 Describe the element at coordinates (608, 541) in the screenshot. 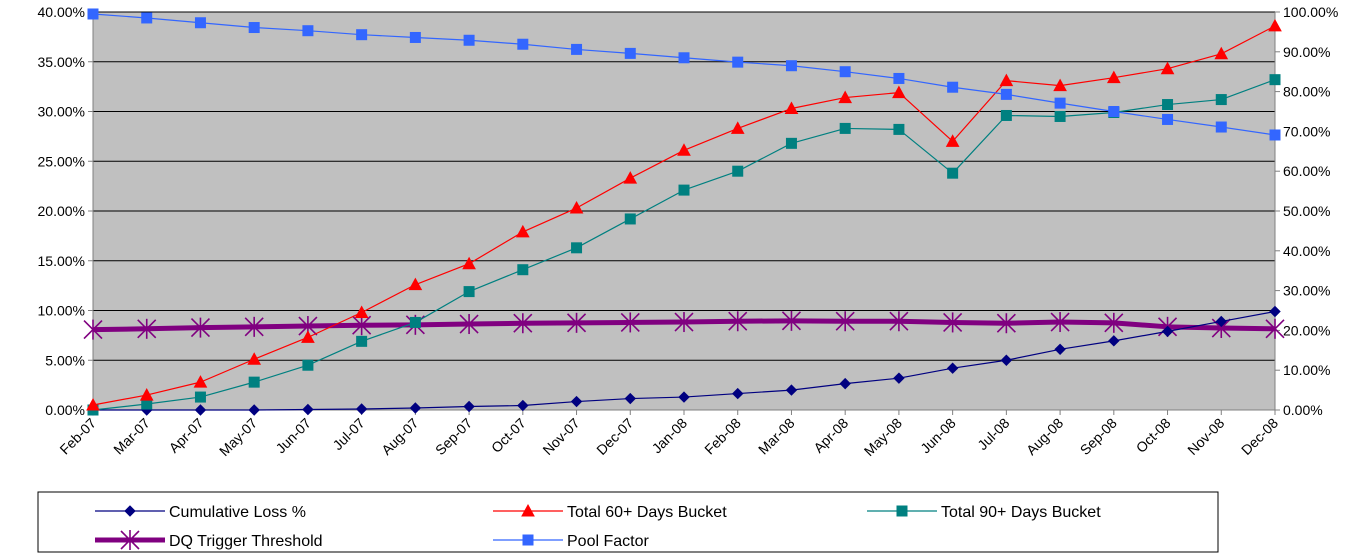

I see `legend-label: Pool Factor` at that location.